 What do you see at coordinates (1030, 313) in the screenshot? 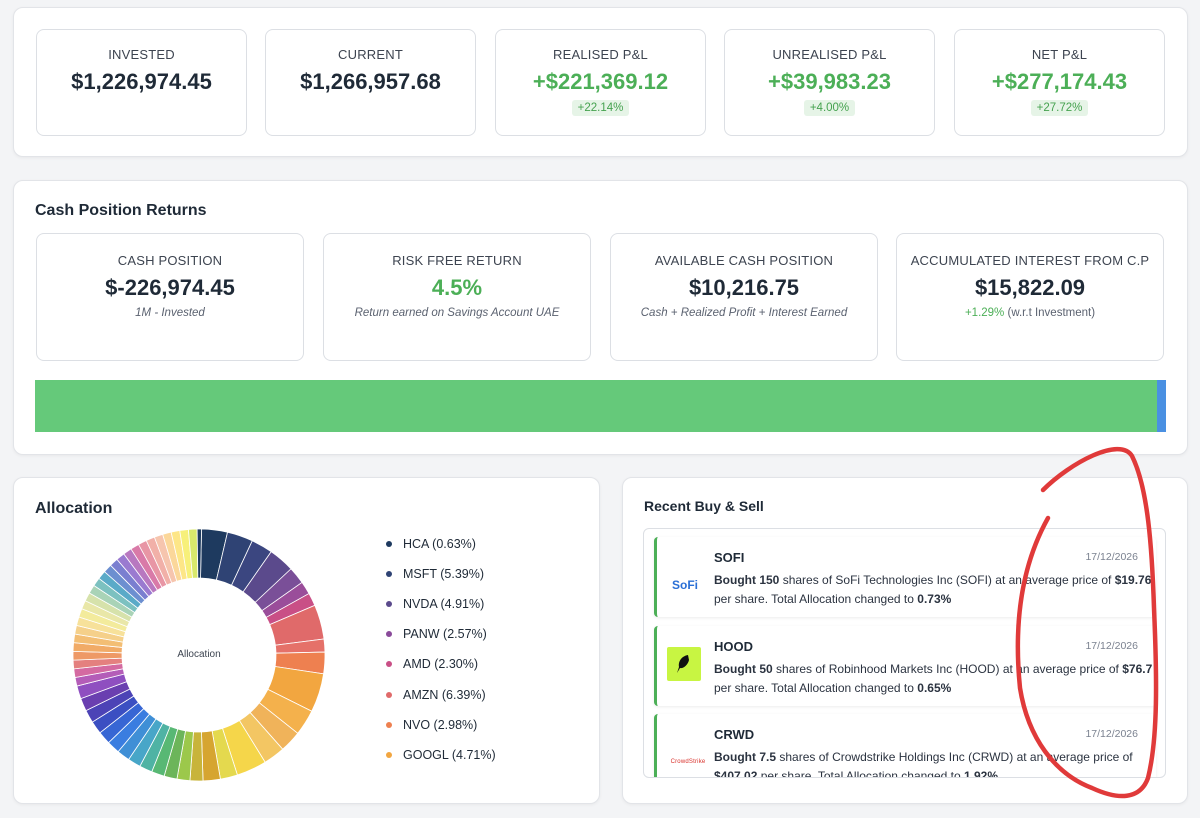
I see `cash-card-subtext: +1.29% (w.r.t Investment)` at bounding box center [1030, 313].